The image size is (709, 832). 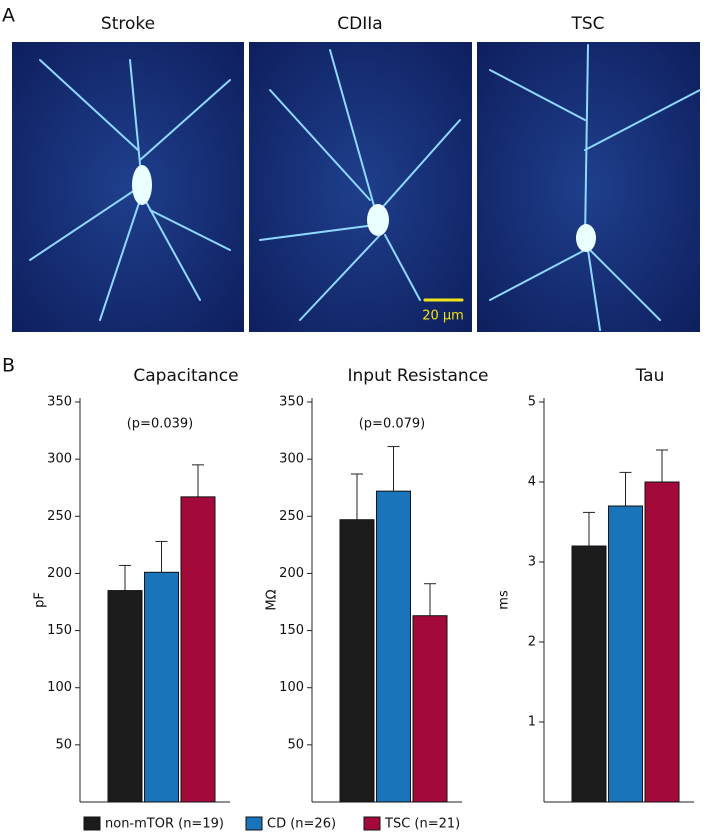 I want to click on y-tick-label: 5, so click(x=532, y=402).